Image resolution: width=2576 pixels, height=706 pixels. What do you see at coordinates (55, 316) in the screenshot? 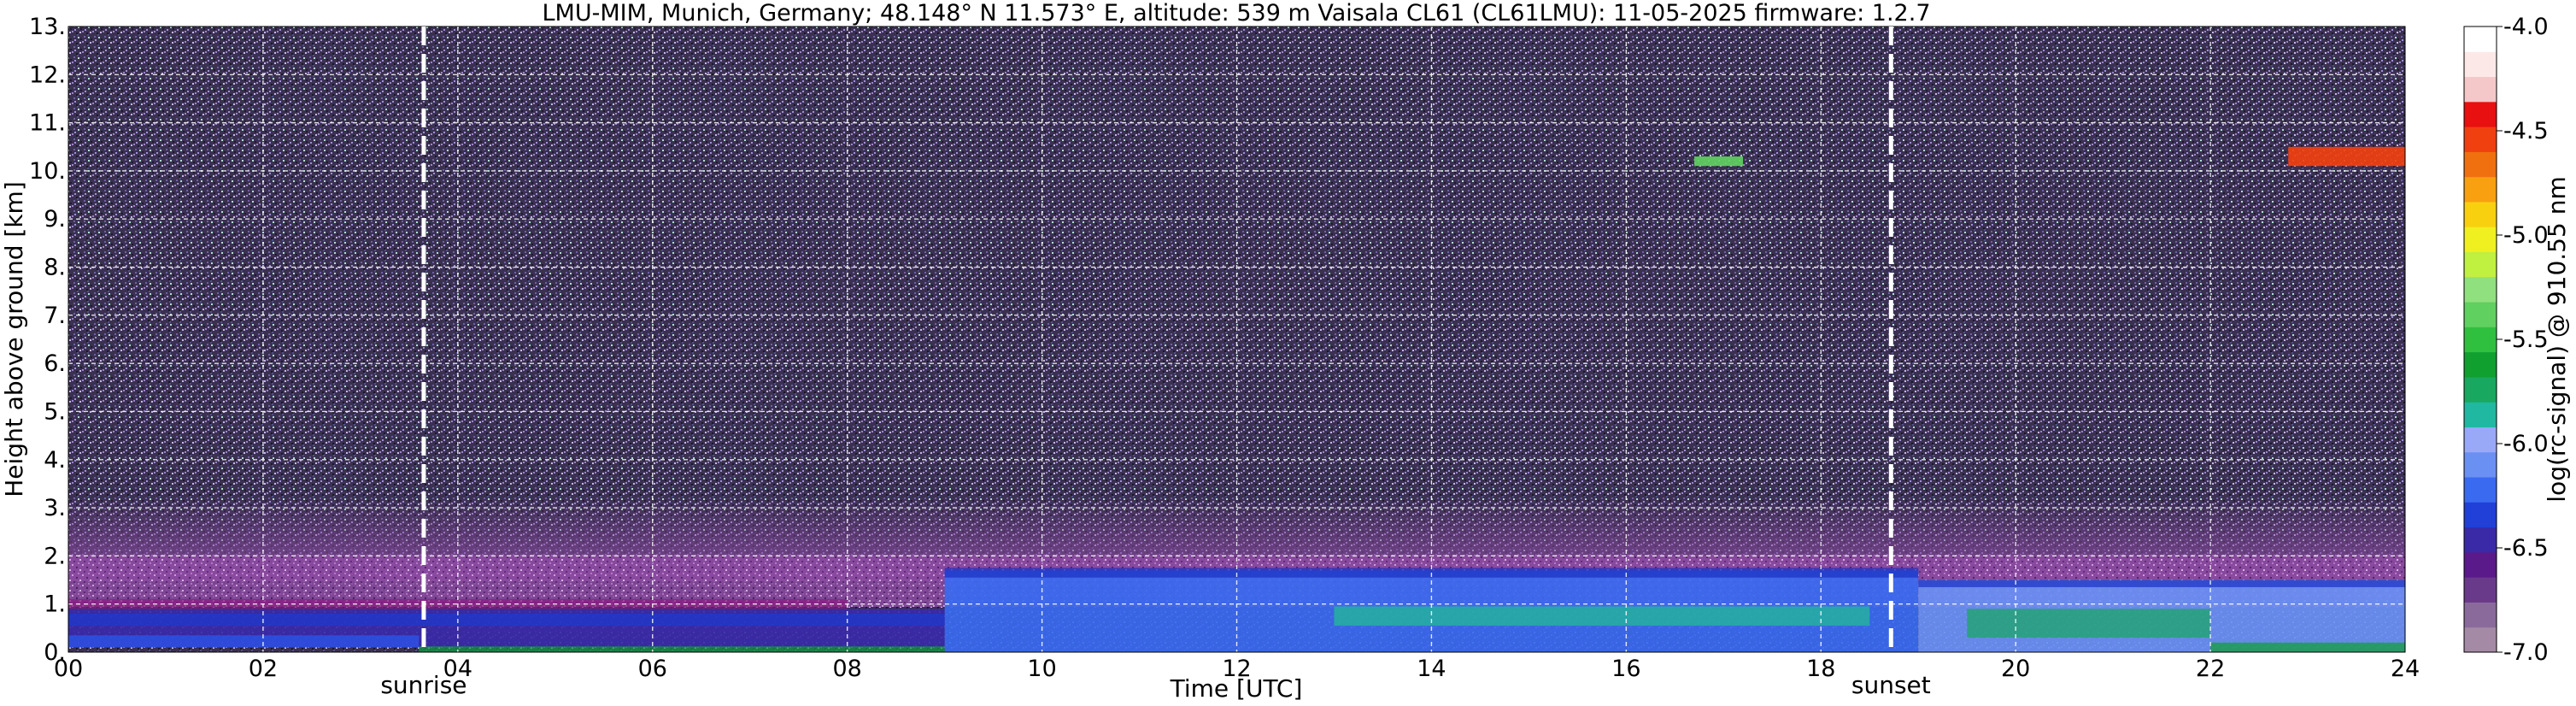
I see `y-tick-label: 7.` at bounding box center [55, 316].